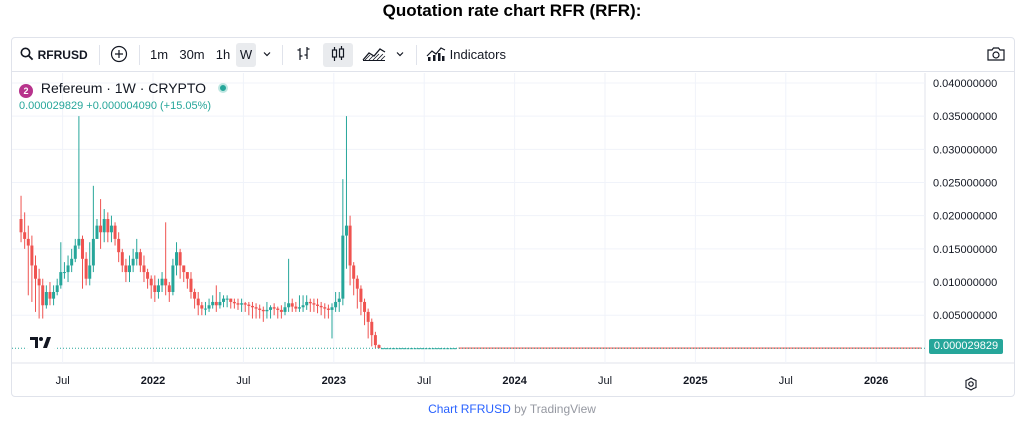  Describe the element at coordinates (192, 54) in the screenshot. I see `interval-30m: 30m` at that location.